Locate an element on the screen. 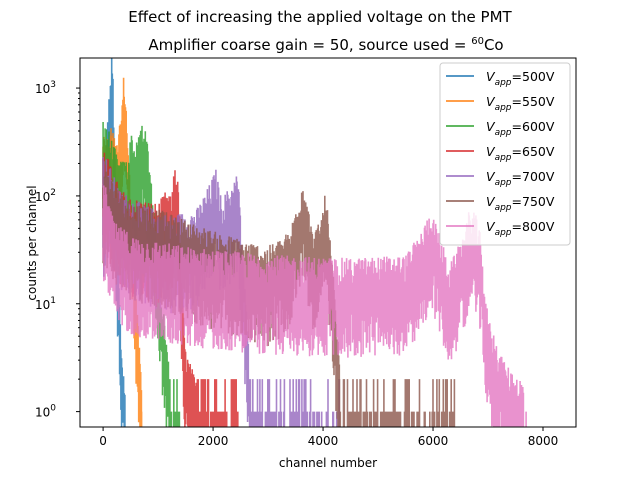 The height and width of the screenshot is (480, 640). subtitle-tail: Co is located at coordinates (494, 45).